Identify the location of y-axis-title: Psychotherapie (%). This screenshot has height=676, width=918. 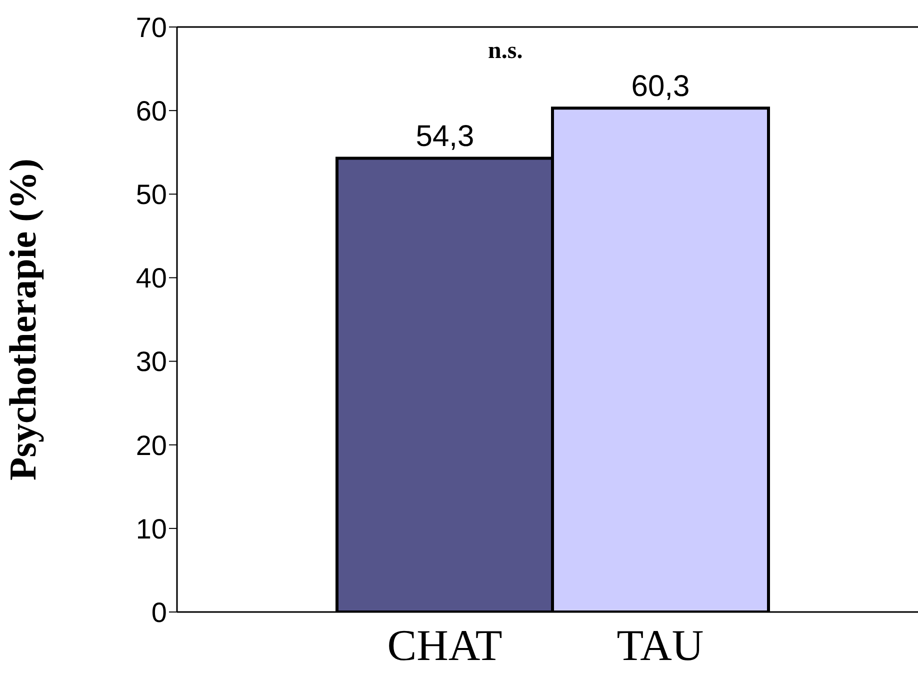
(23, 319).